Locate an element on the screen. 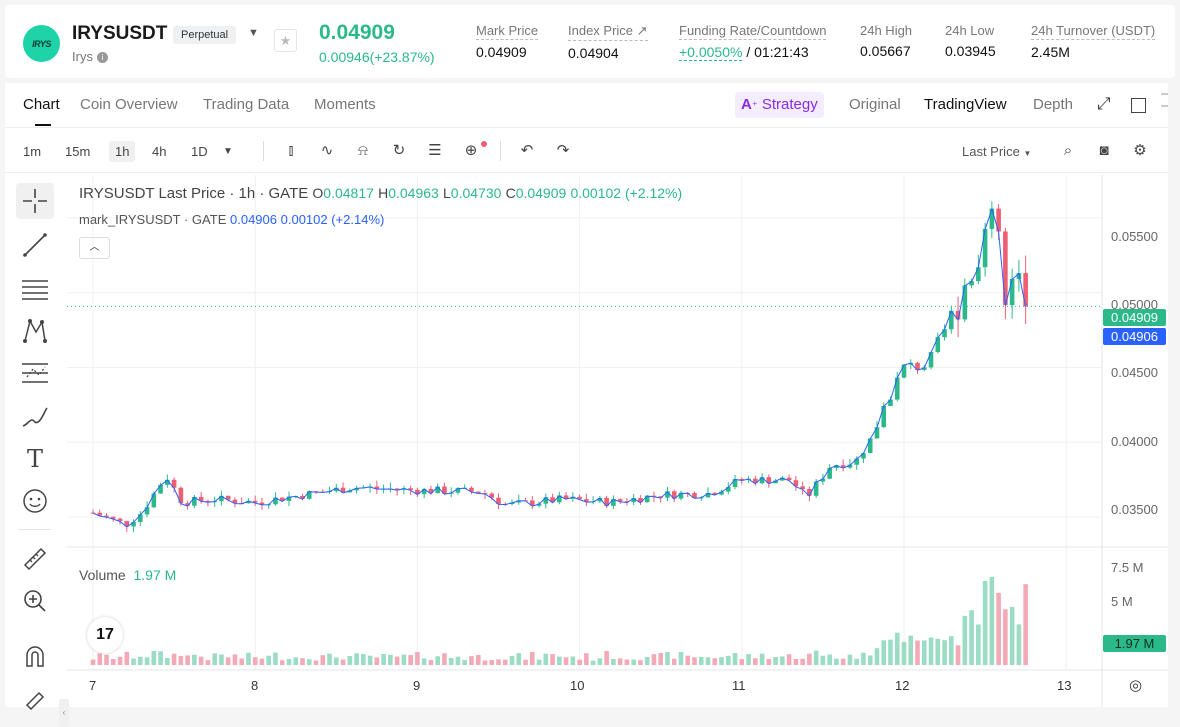  timeframe-1d: 1D is located at coordinates (199, 151).